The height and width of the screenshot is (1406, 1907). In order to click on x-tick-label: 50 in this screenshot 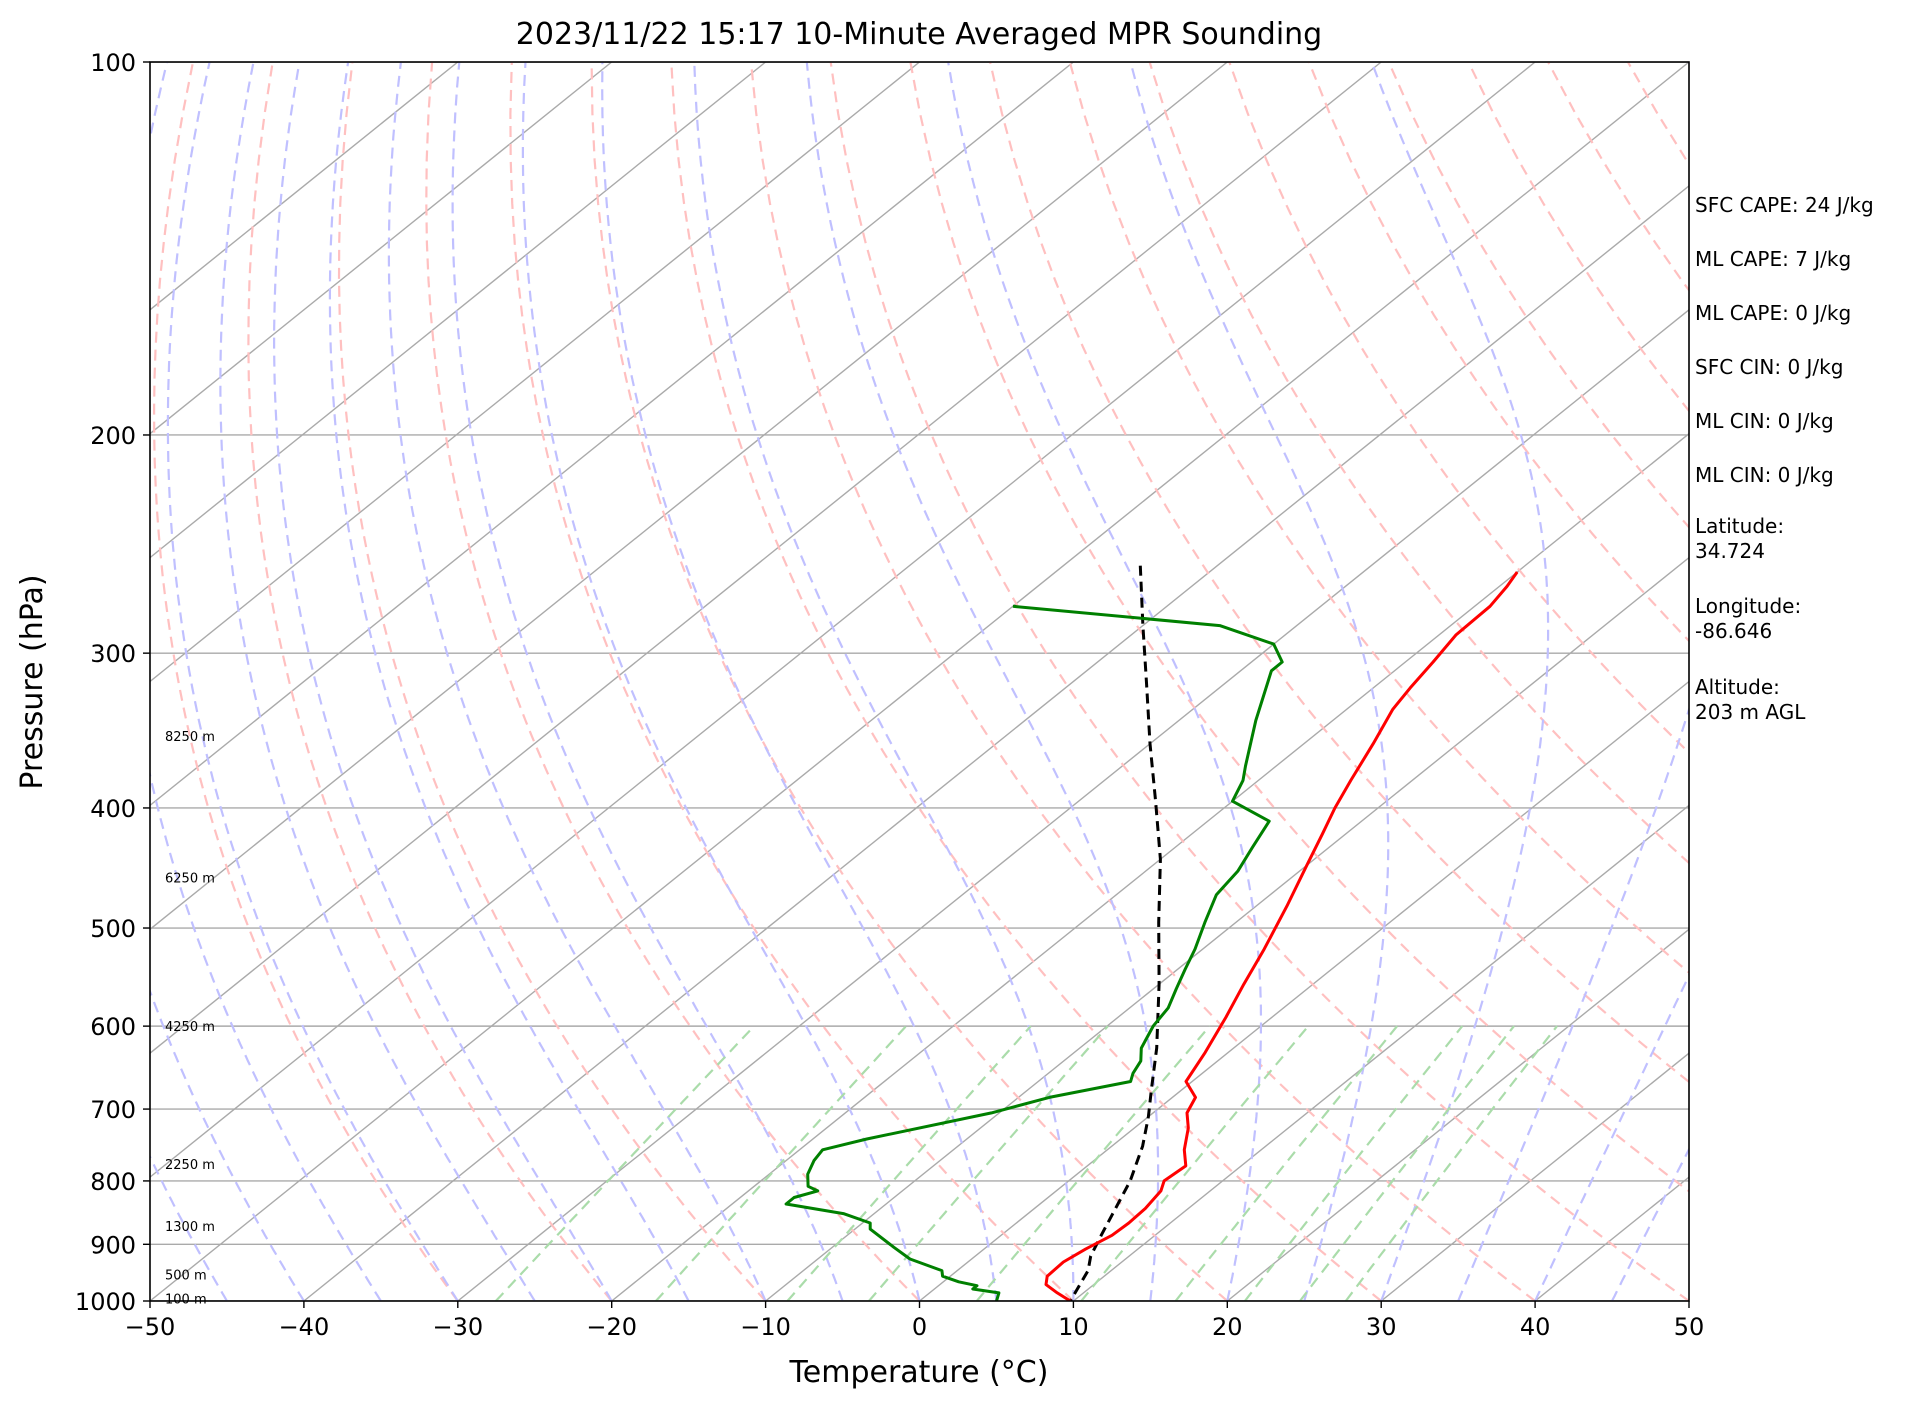, I will do `click(1689, 1327)`.